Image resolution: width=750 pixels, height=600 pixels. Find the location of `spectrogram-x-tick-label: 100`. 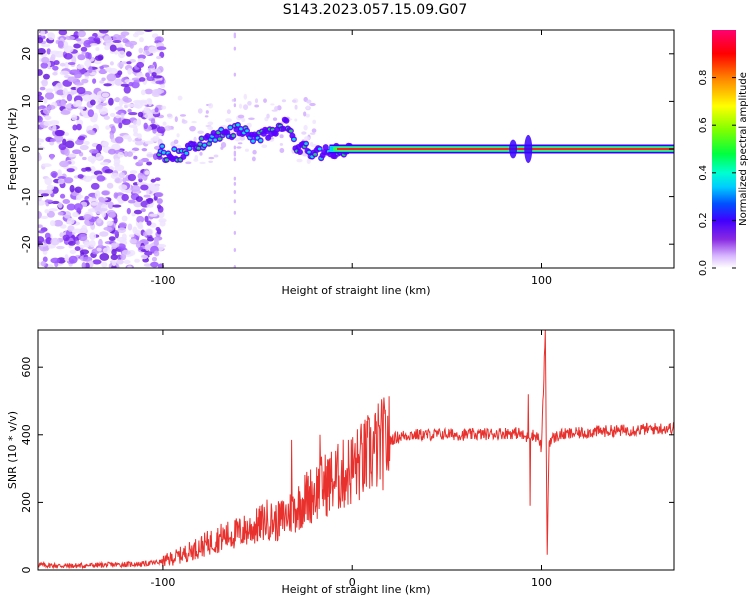

spectrogram-x-tick-label: 100 is located at coordinates (541, 280).